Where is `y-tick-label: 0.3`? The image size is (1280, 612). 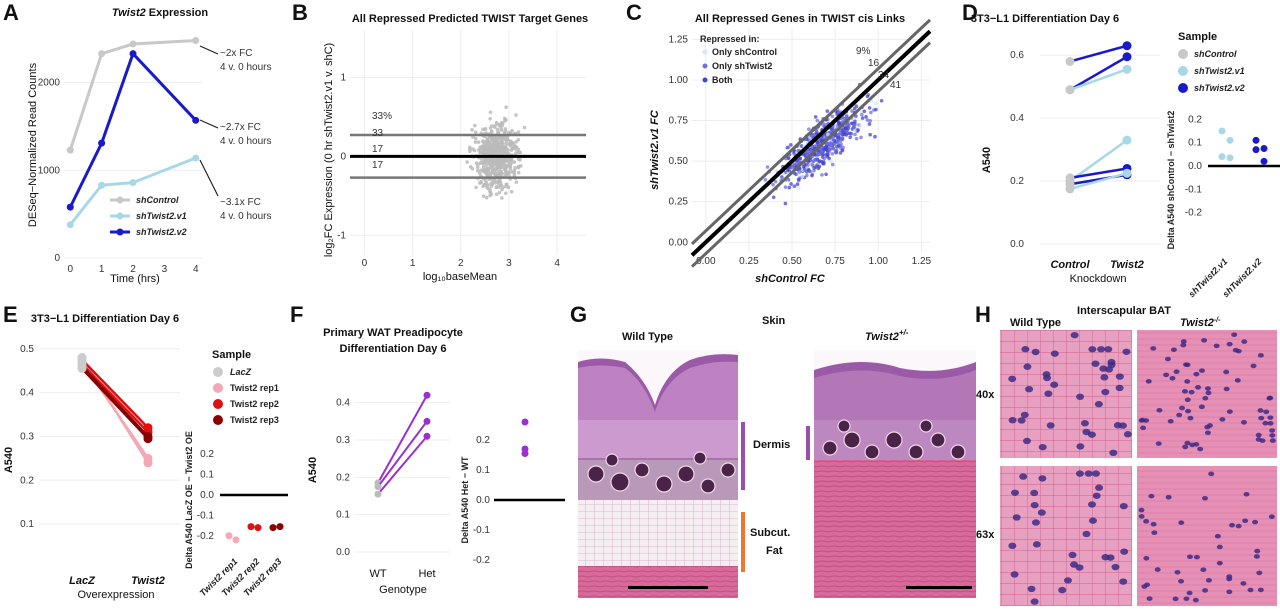 y-tick-label: 0.3 is located at coordinates (27, 436).